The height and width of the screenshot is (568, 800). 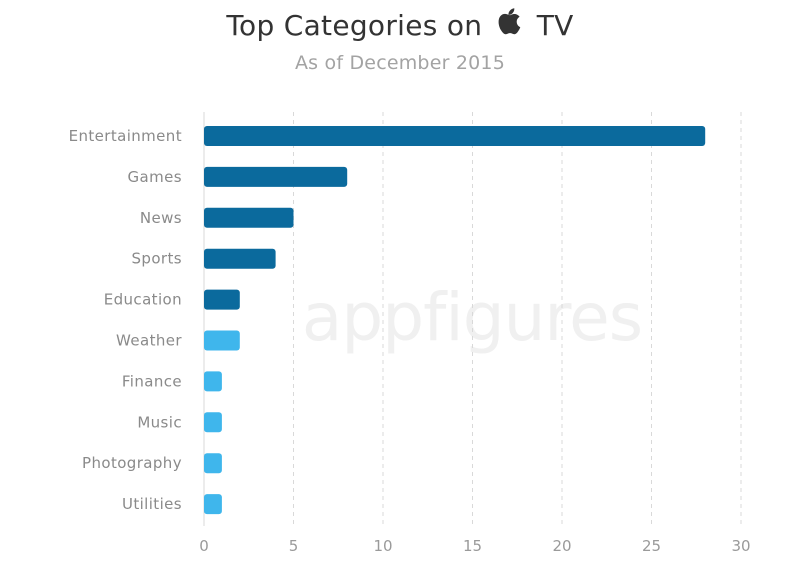 I want to click on chart-subtitle: As of December 2015, so click(x=399, y=63).